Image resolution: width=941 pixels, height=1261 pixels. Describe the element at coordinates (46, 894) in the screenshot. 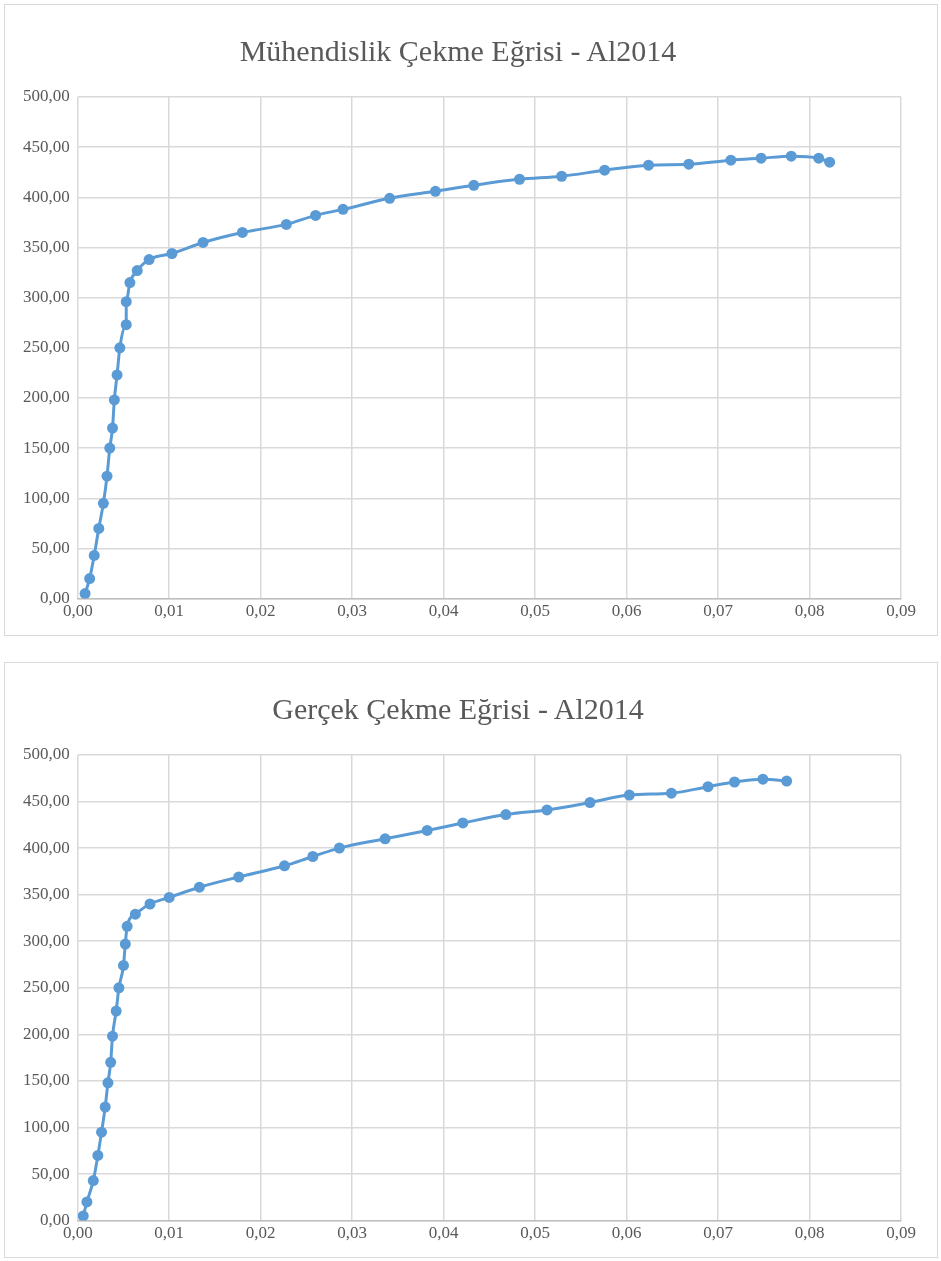

I see `y-tick-label: 350,00` at that location.